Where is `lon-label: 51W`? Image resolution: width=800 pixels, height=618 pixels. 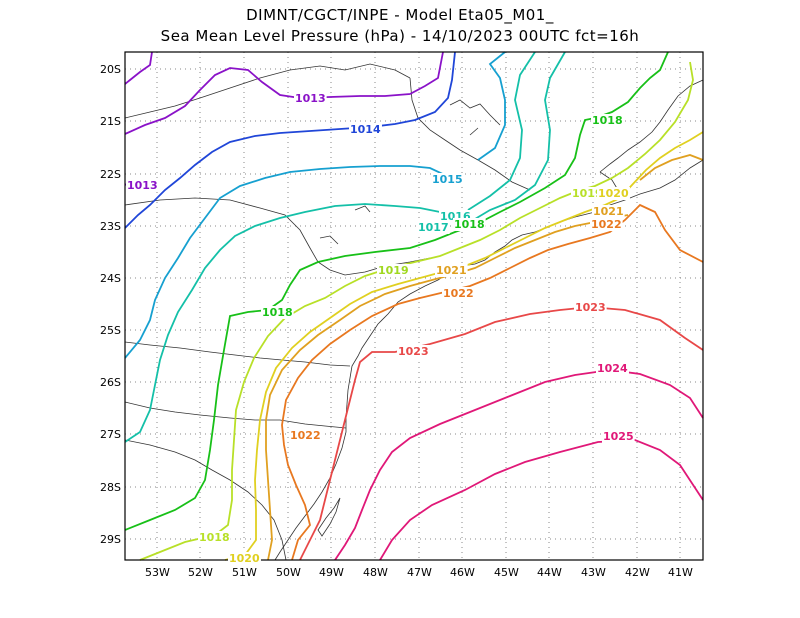 lon-label: 51W is located at coordinates (244, 572).